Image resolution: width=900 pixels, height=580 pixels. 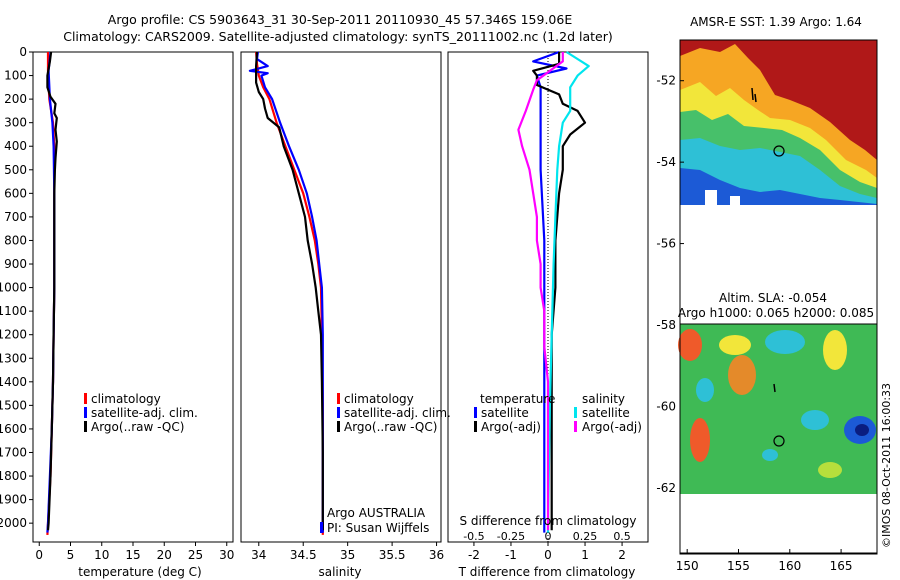 What do you see at coordinates (862, 430) in the screenshot?
I see `sla-low-anomaly-core` at bounding box center [862, 430].